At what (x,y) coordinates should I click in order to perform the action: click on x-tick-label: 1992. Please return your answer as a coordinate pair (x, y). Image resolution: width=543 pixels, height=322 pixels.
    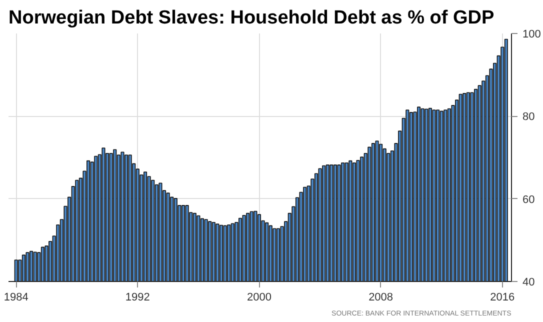
    Looking at the image, I should click on (137, 298).